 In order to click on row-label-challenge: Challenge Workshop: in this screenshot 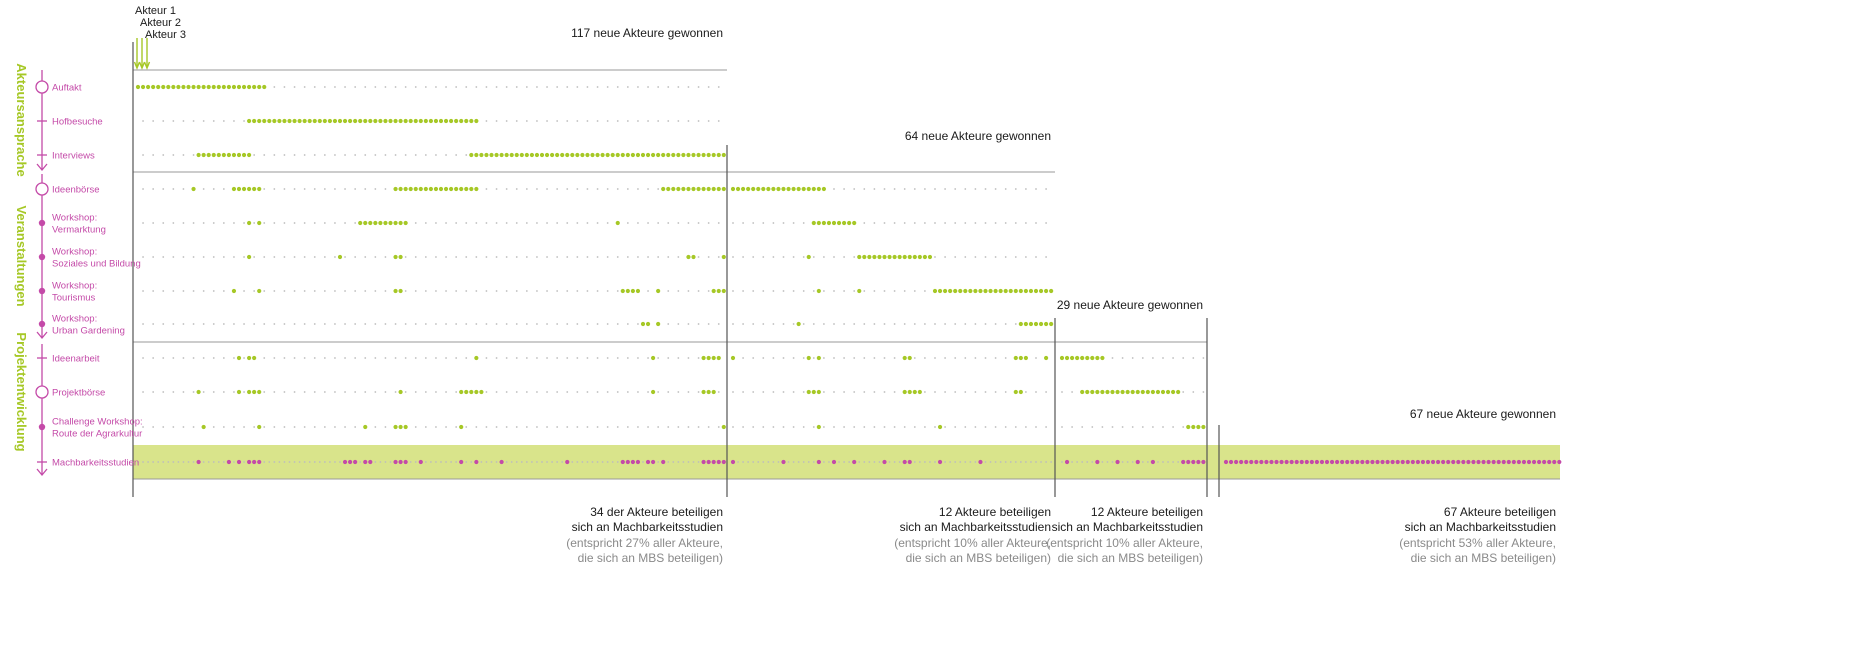, I will do `click(97, 422)`.